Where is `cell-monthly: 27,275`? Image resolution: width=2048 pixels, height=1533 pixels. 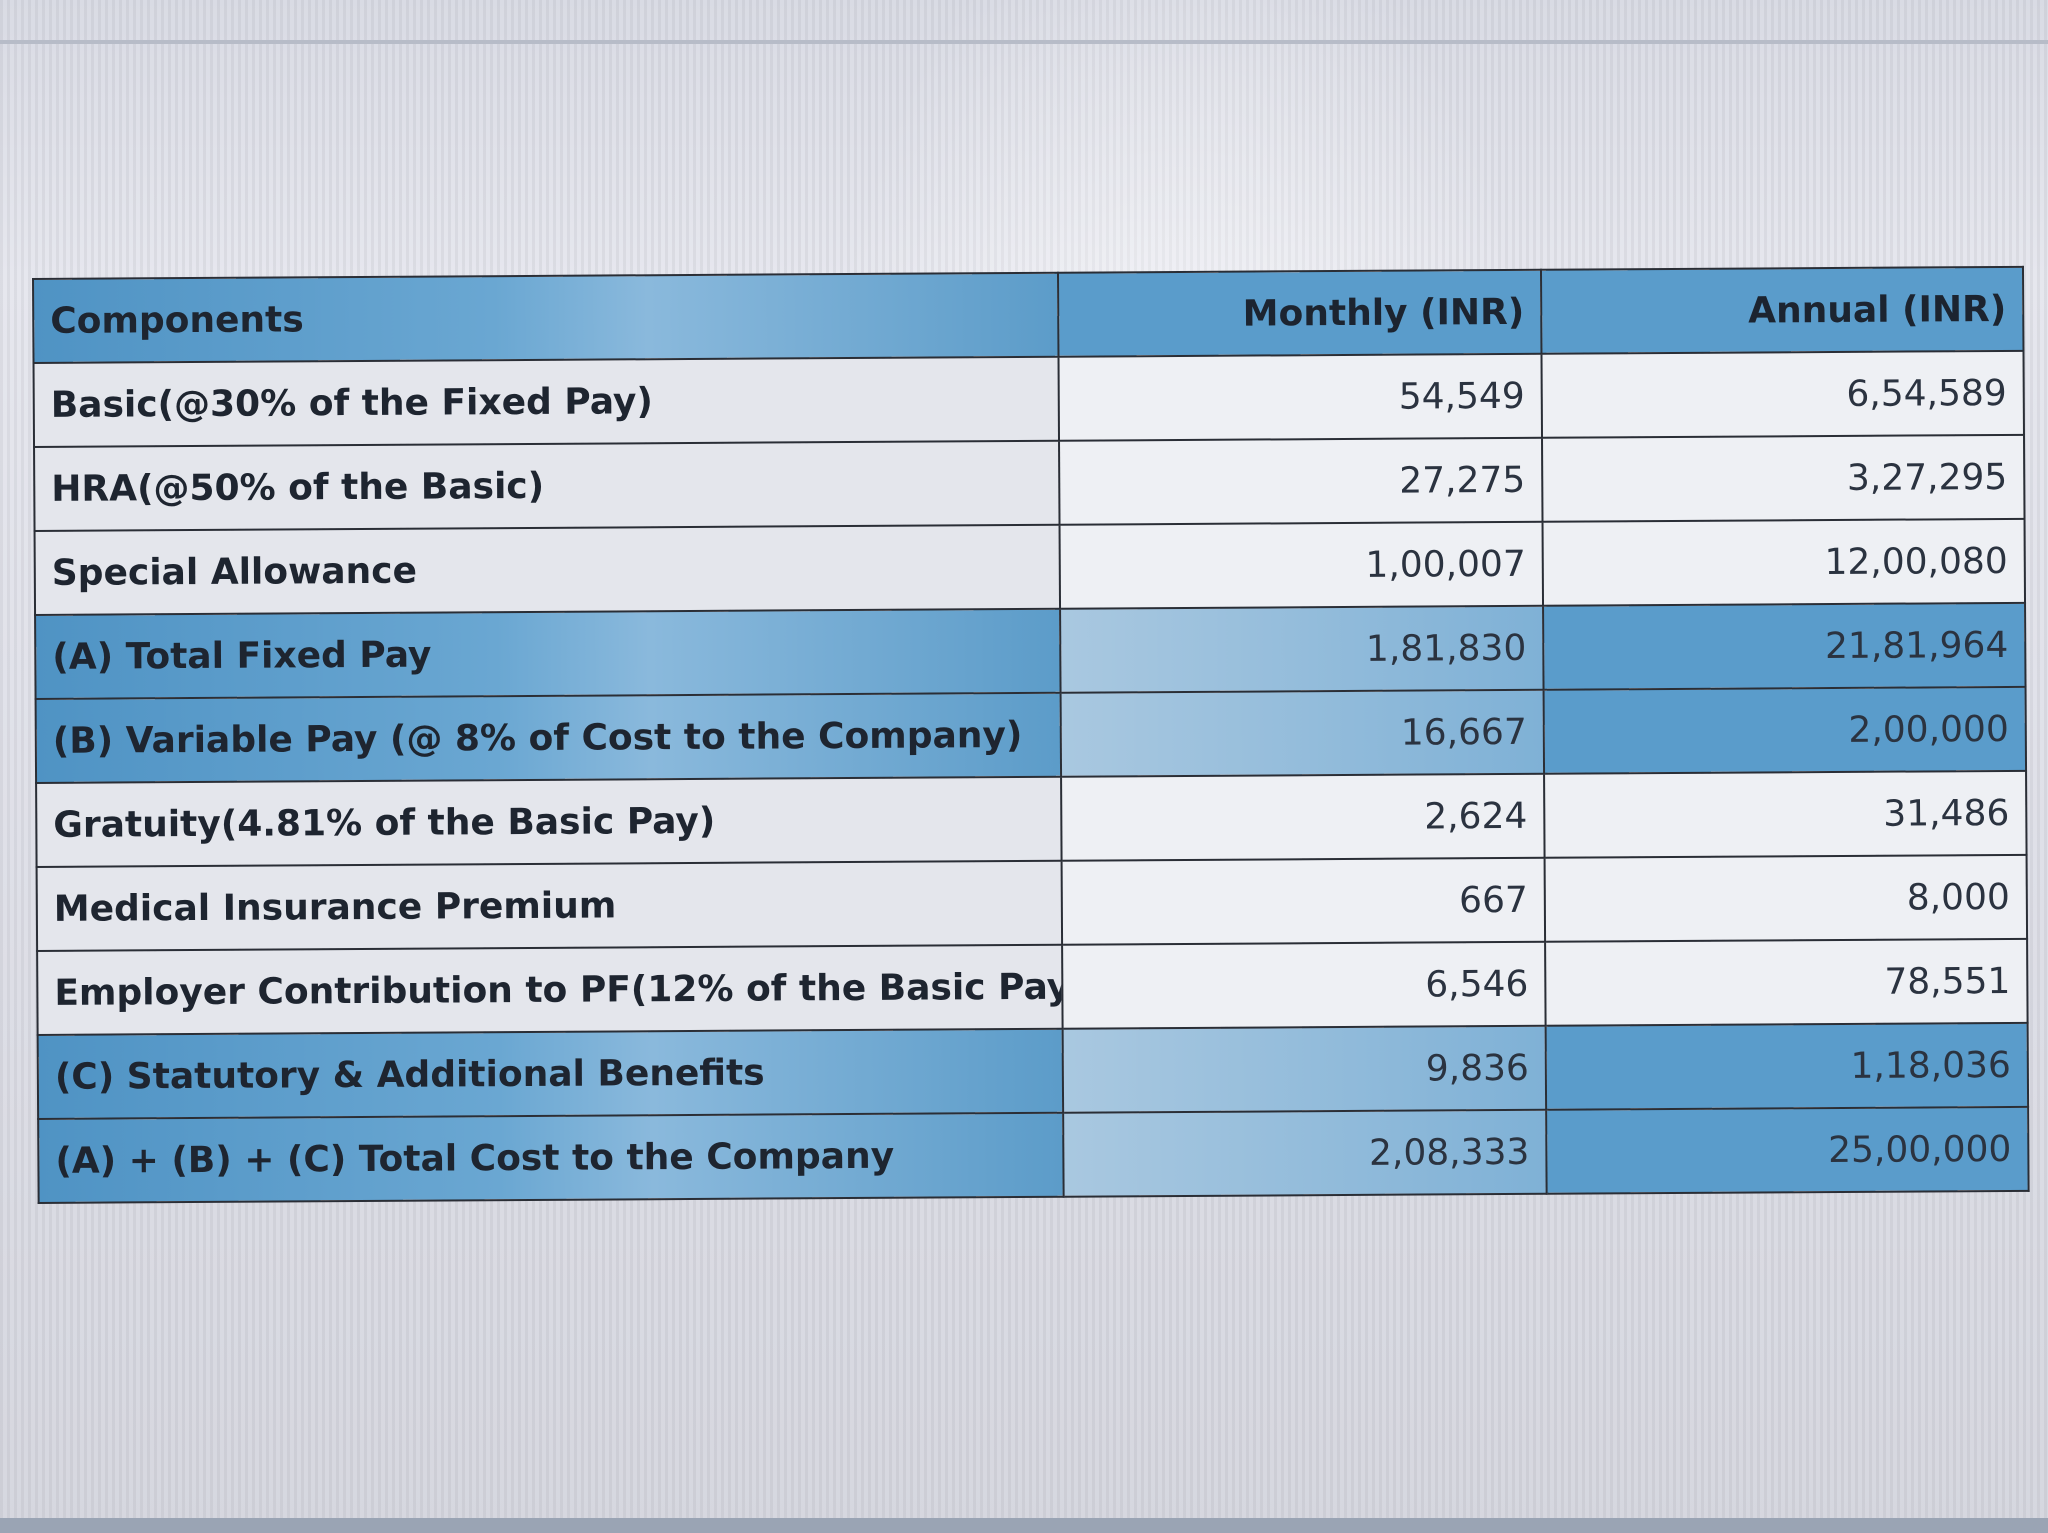
cell-monthly: 27,275 is located at coordinates (1301, 481).